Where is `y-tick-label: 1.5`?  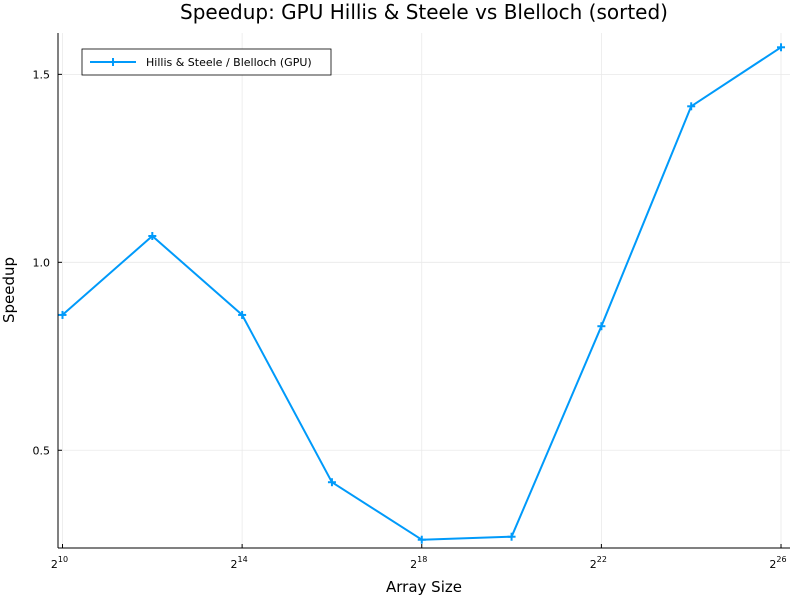 y-tick-label: 1.5 is located at coordinates (42, 74).